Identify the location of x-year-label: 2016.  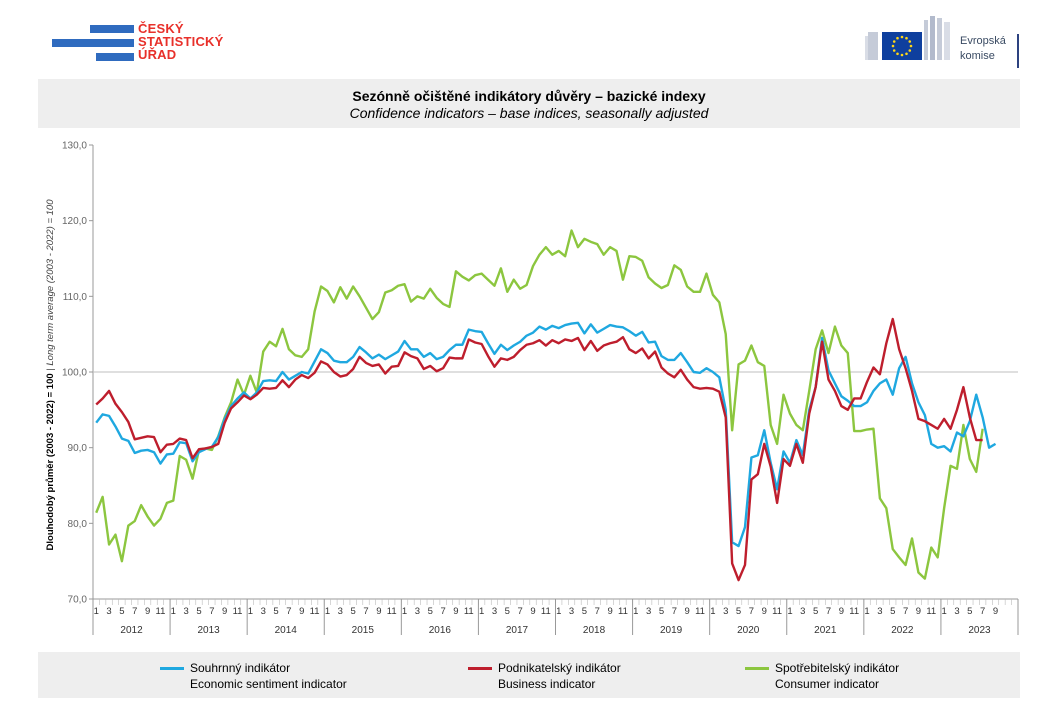
(440, 630).